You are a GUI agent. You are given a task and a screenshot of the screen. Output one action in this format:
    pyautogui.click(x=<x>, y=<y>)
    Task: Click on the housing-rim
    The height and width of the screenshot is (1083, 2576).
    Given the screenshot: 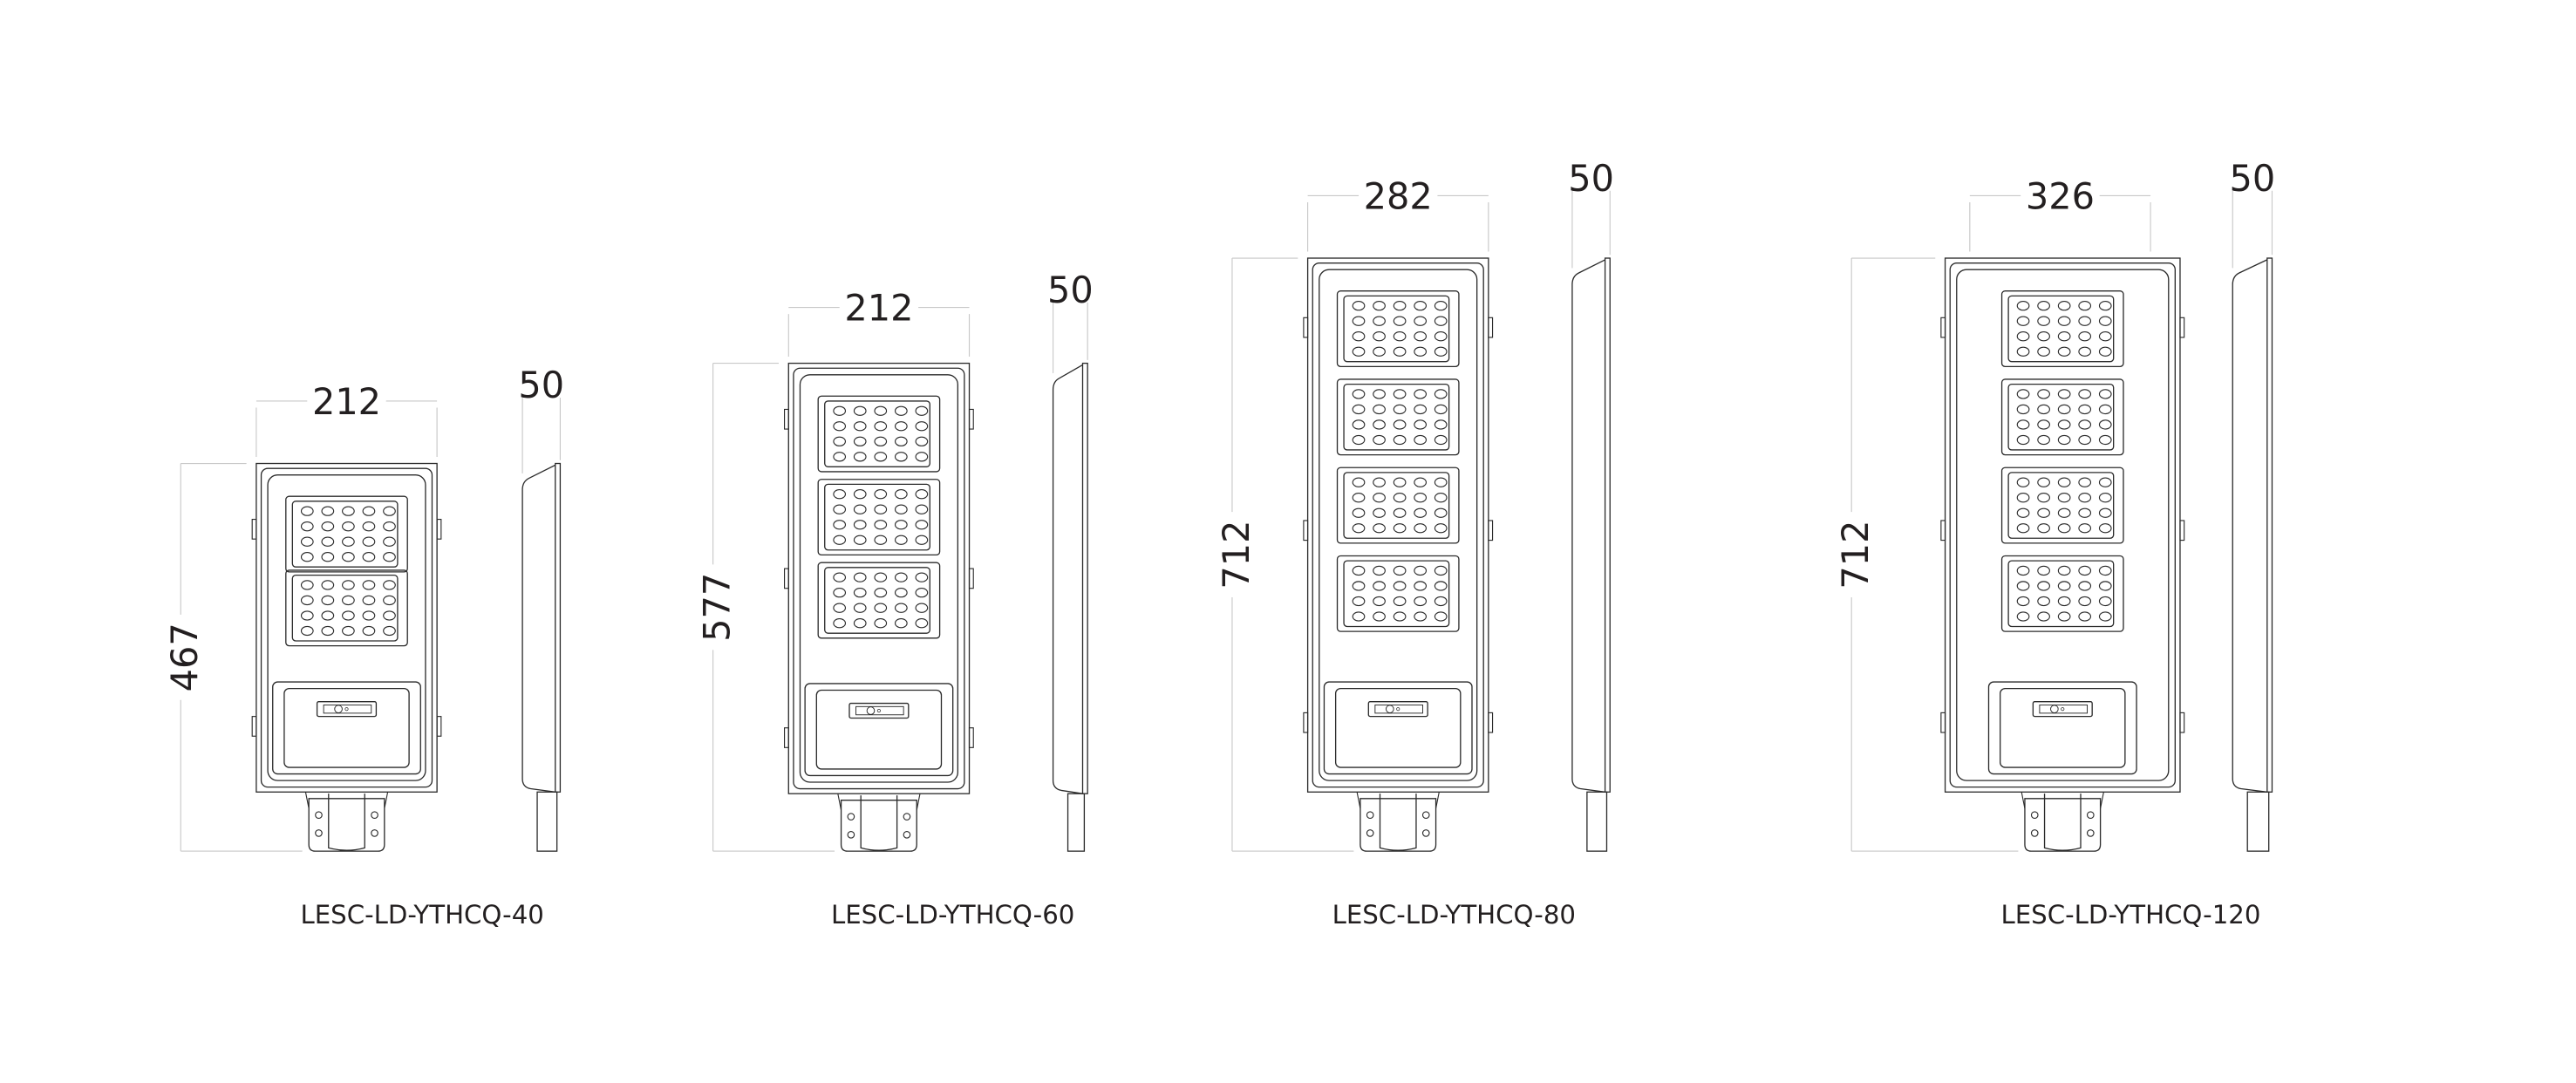 What is the action you would take?
    pyautogui.click(x=879, y=578)
    